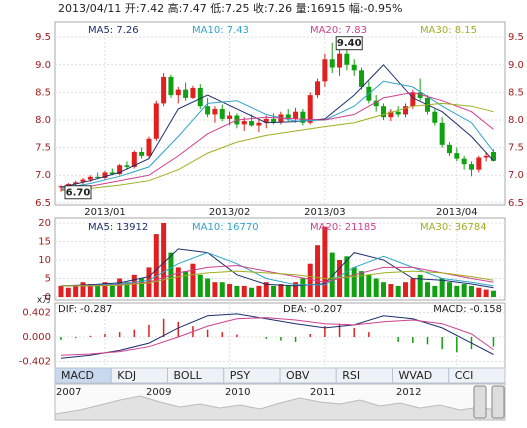  I want to click on tab: OBV, so click(308, 375).